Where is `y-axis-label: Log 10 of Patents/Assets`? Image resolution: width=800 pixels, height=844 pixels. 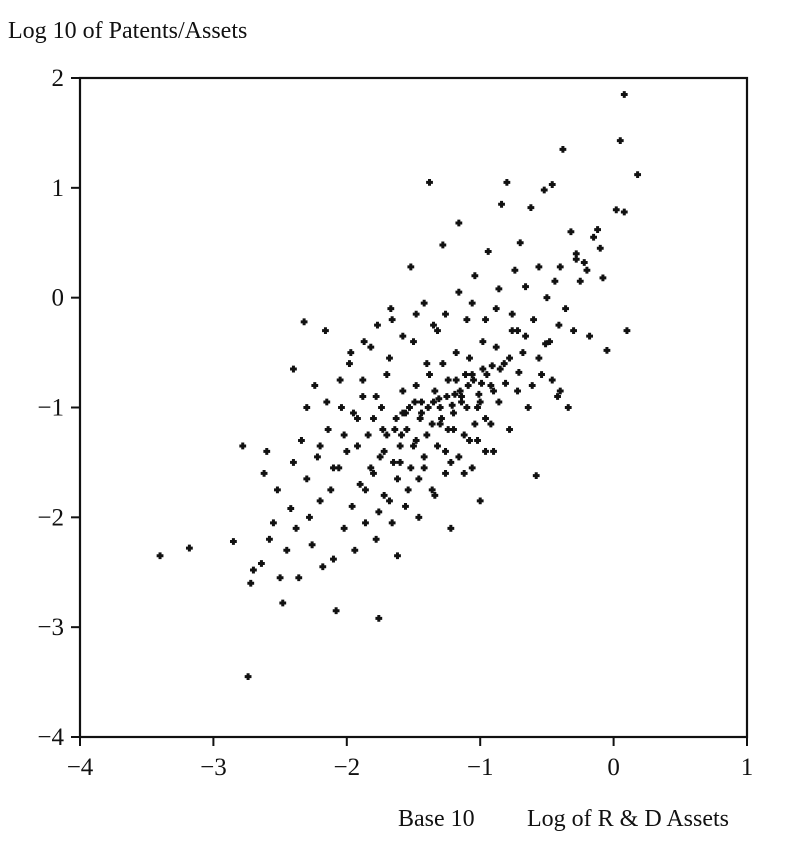
y-axis-label: Log 10 of Patents/Assets is located at coordinates (127, 31).